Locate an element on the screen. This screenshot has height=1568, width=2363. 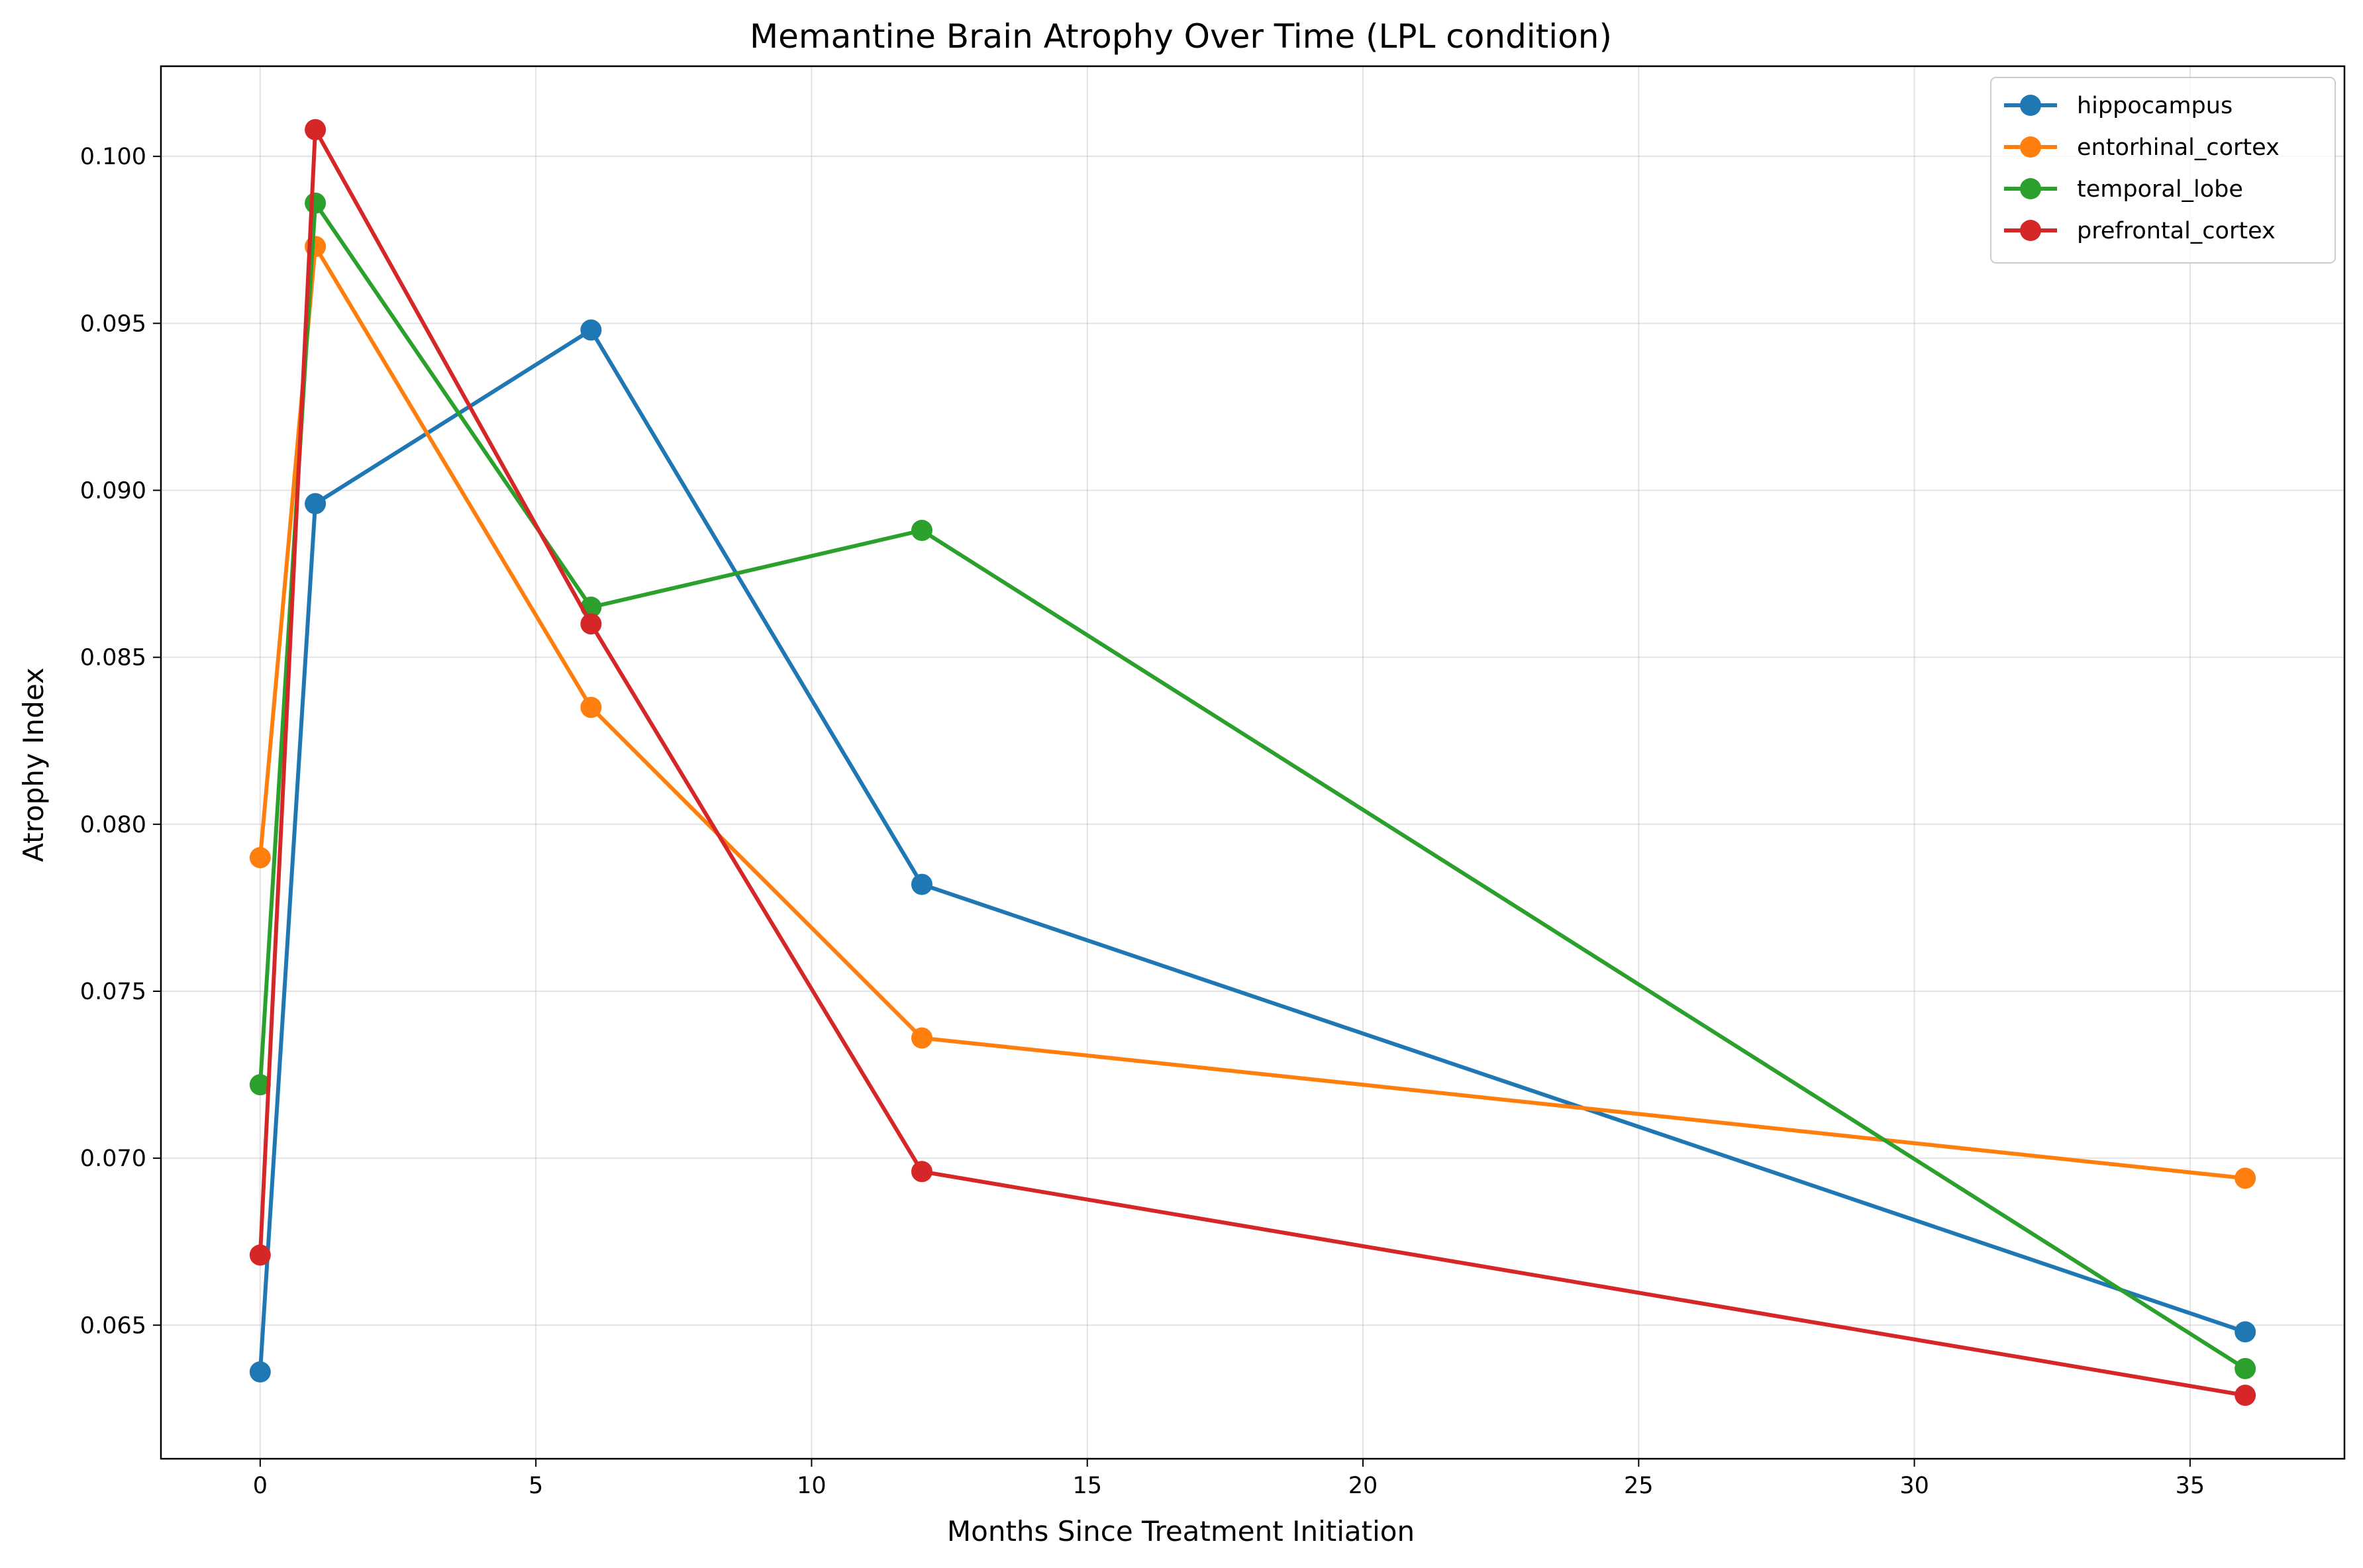
y-tick-label: 0.100 is located at coordinates (113, 157).